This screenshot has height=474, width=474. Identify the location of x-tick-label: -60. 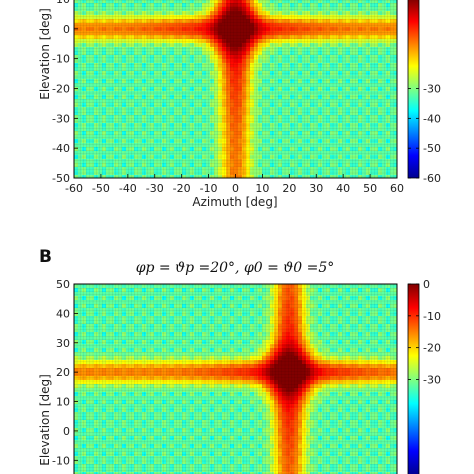
(74, 188).